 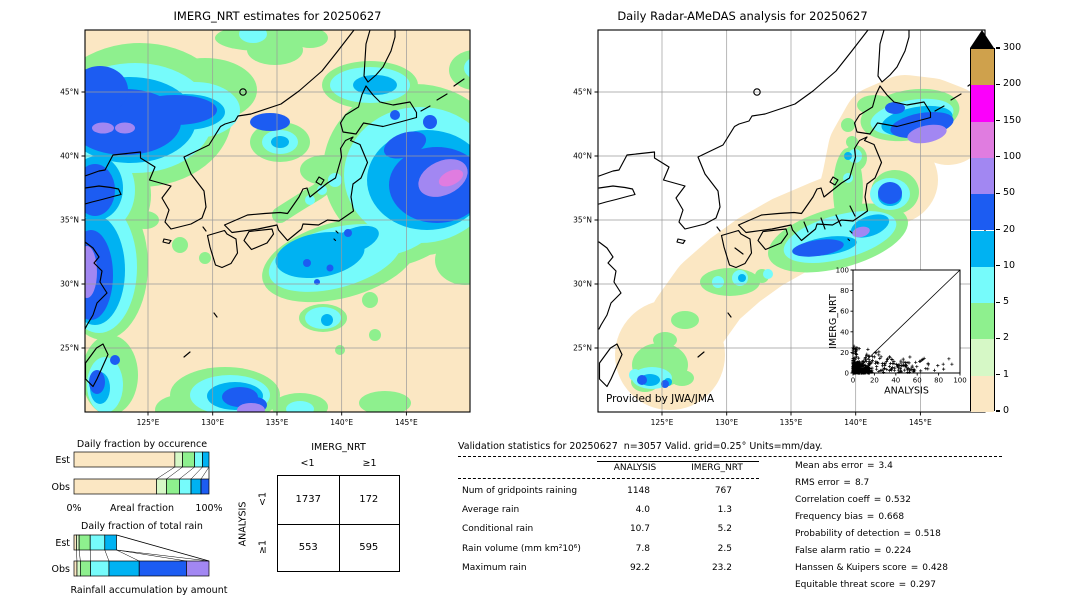 What do you see at coordinates (906, 391) in the screenshot?
I see `inset-xlabel: ANALYSIS` at bounding box center [906, 391].